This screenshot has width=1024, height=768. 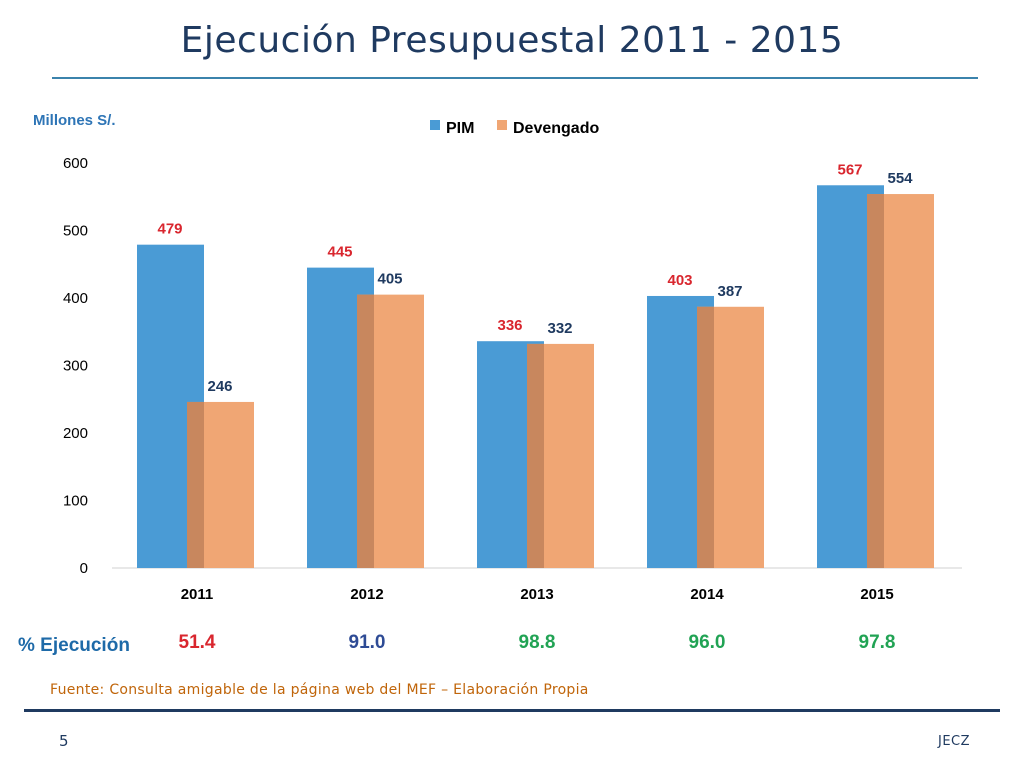 What do you see at coordinates (512, 40) in the screenshot?
I see `slide-title: Ejecución Presupuestal 2011 - 2015` at bounding box center [512, 40].